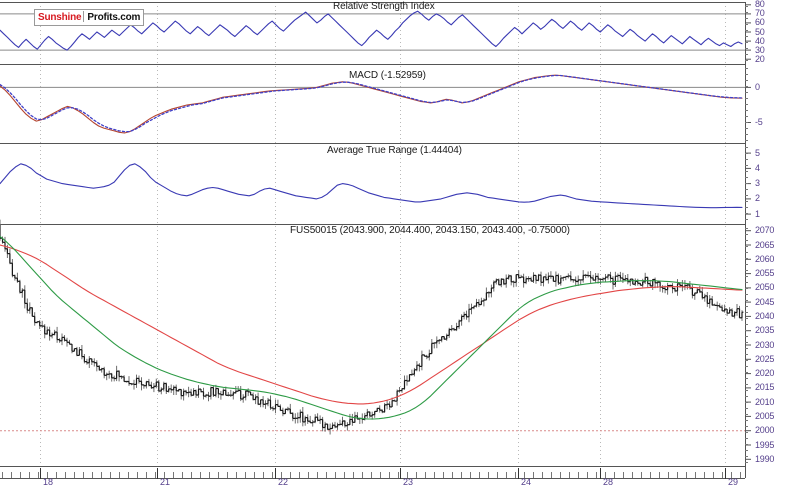  Describe the element at coordinates (757, 152) in the screenshot. I see `y-axis-label-atr-5: 5` at that location.